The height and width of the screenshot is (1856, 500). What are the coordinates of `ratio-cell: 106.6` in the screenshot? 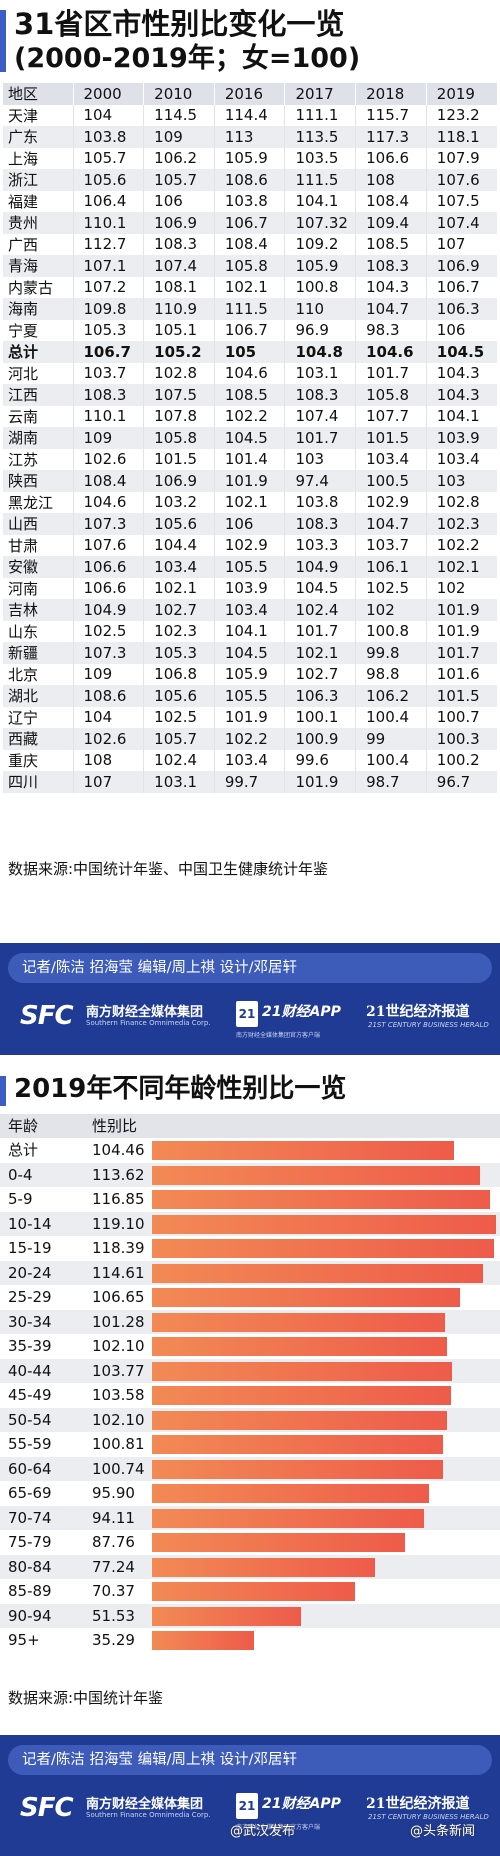 It's located at (108, 567).